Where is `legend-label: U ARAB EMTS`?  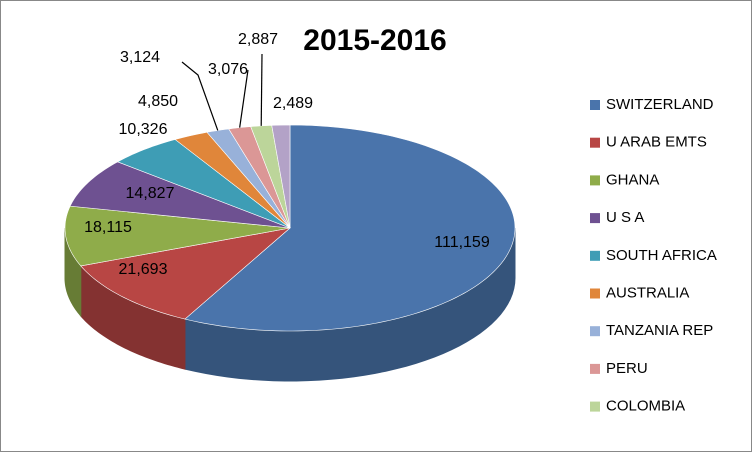 legend-label: U ARAB EMTS is located at coordinates (656, 142).